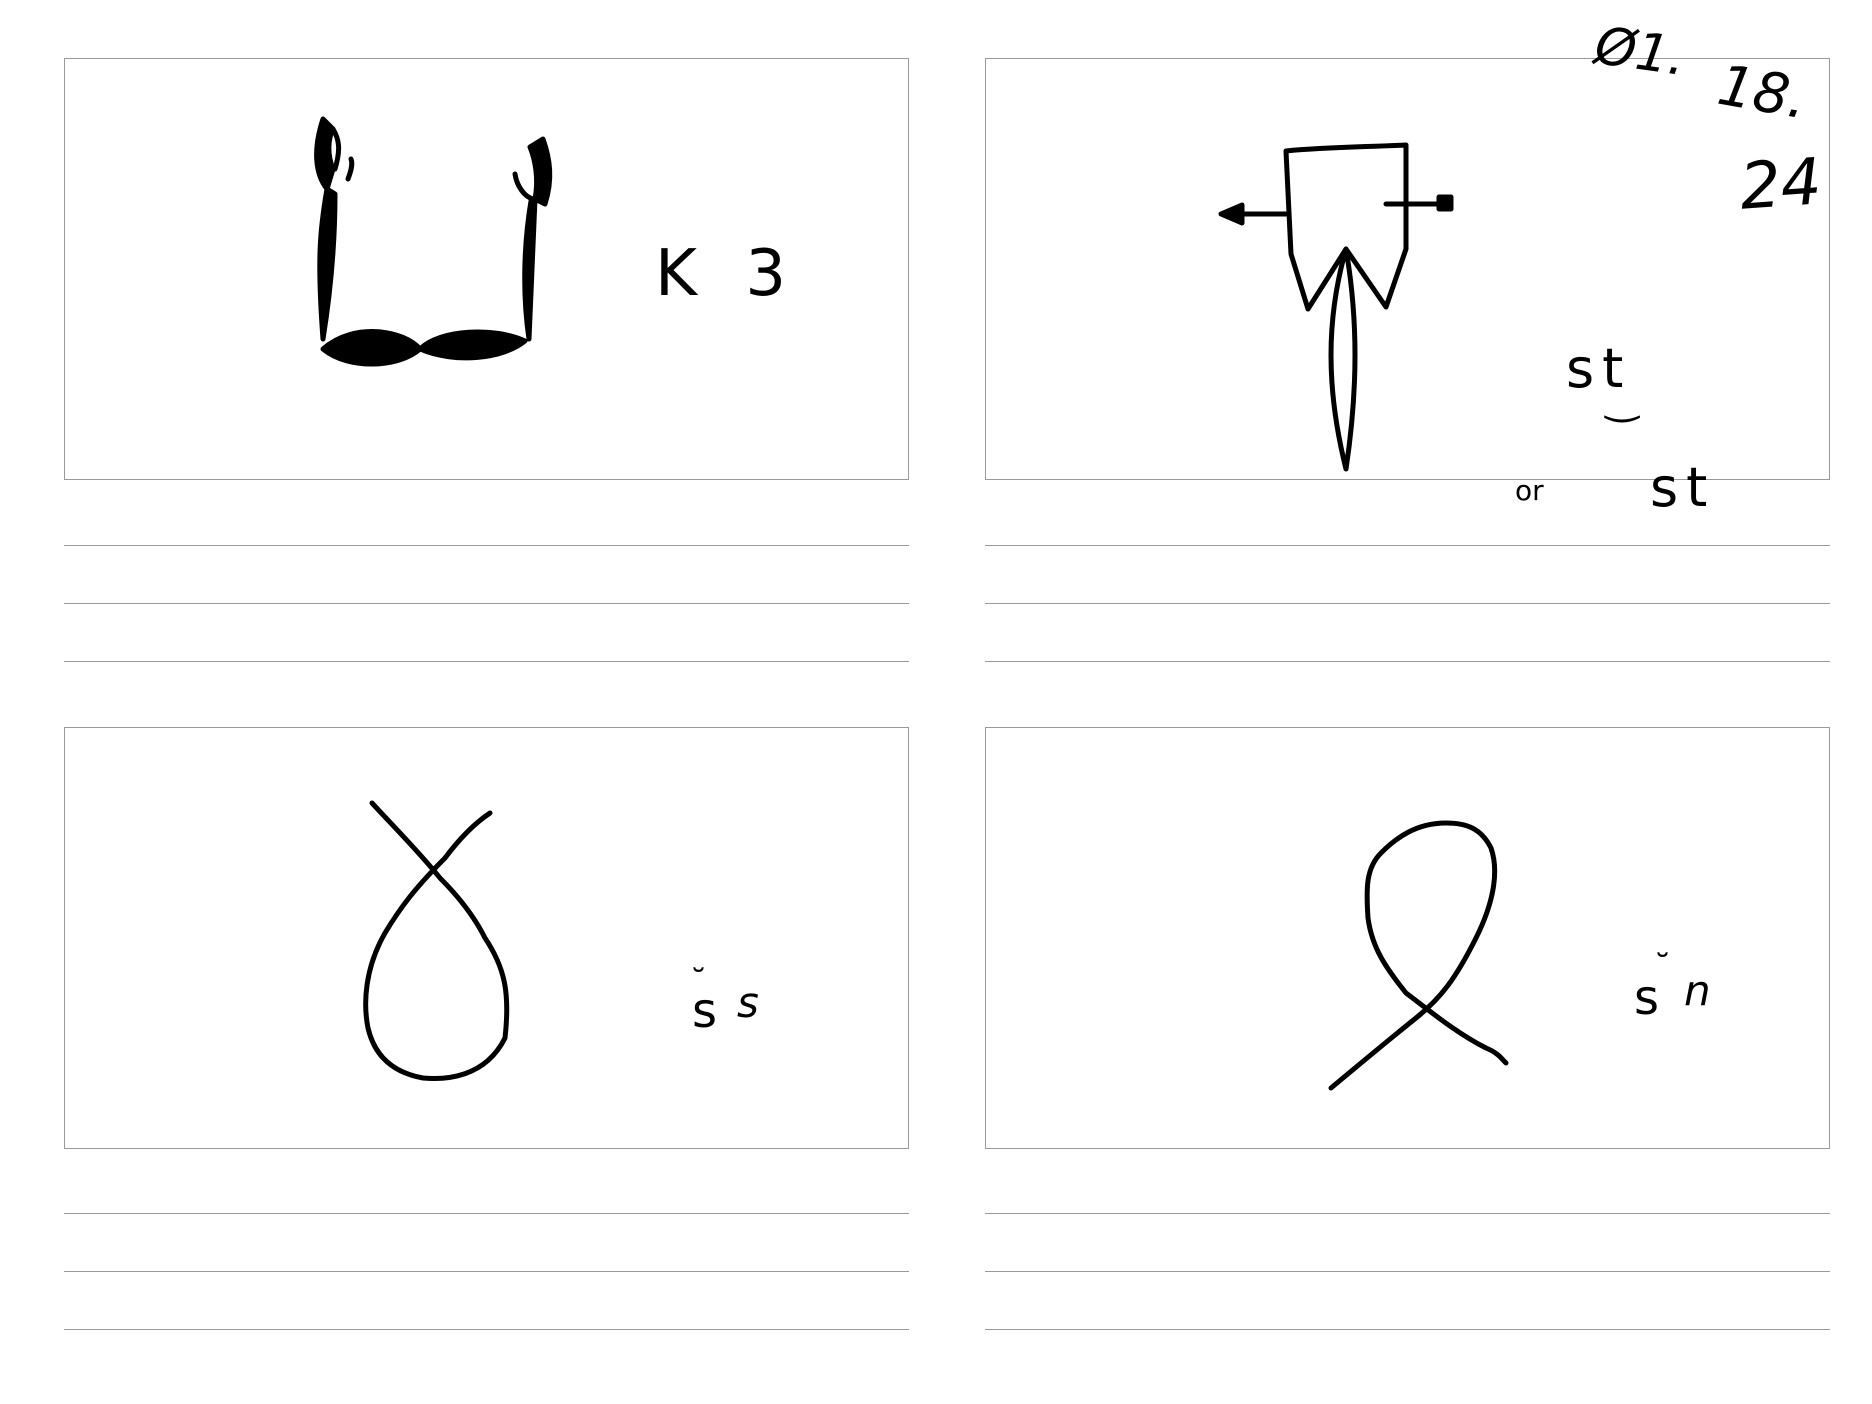 This screenshot has height=1404, width=1872. What do you see at coordinates (1780, 185) in the screenshot?
I see `date-note-line3: 24` at bounding box center [1780, 185].